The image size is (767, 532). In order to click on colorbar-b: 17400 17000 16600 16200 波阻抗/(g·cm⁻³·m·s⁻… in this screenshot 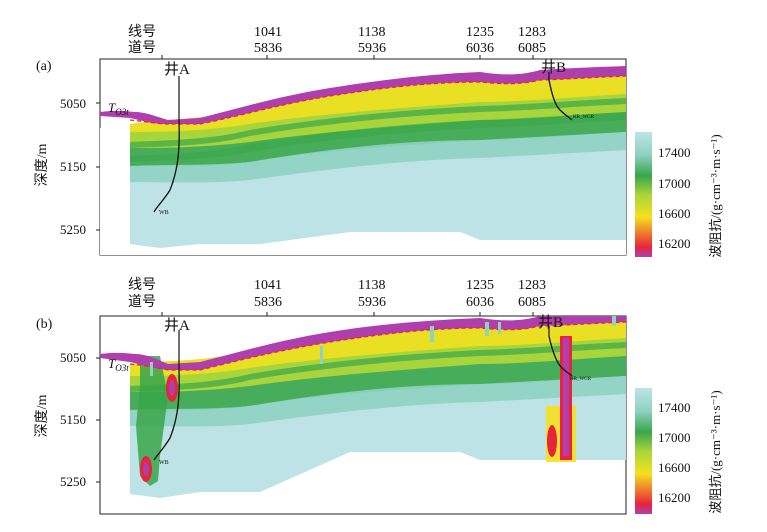, I will do `click(679, 451)`.